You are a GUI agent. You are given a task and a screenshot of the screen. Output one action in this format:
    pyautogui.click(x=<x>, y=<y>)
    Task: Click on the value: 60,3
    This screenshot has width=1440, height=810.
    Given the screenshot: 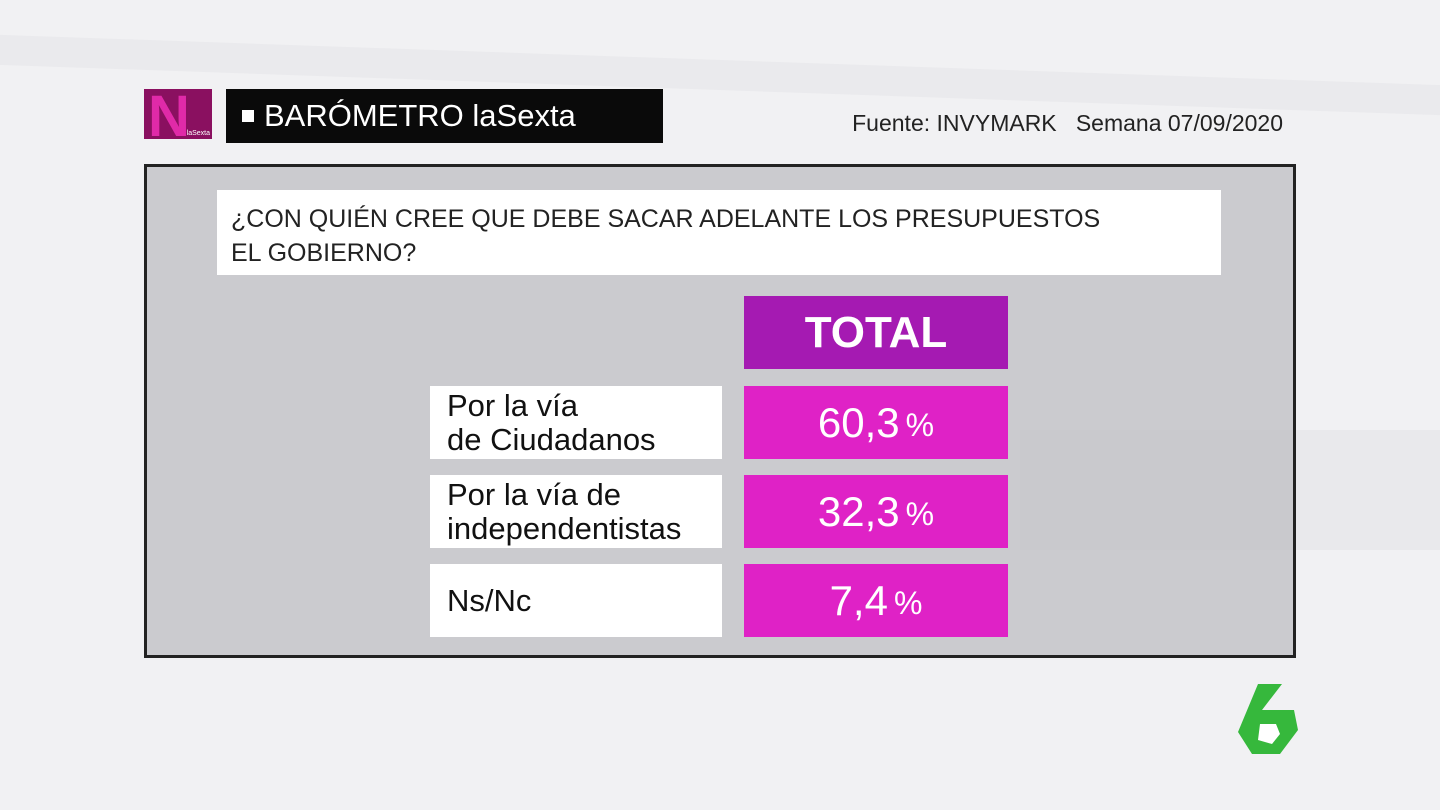 What is the action you would take?
    pyautogui.click(x=858, y=422)
    